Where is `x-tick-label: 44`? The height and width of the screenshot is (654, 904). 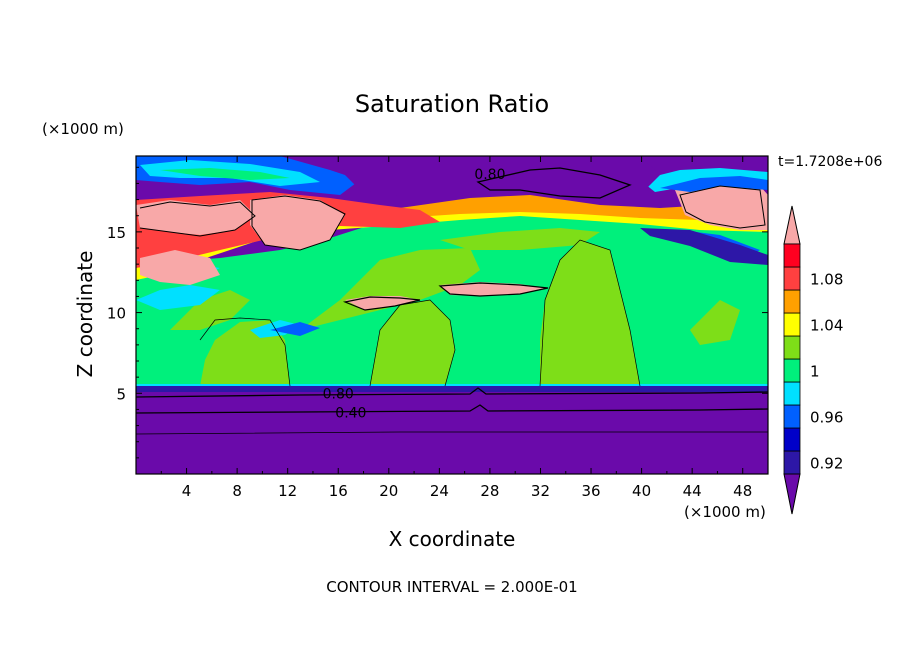
x-tick-label: 44 is located at coordinates (692, 491).